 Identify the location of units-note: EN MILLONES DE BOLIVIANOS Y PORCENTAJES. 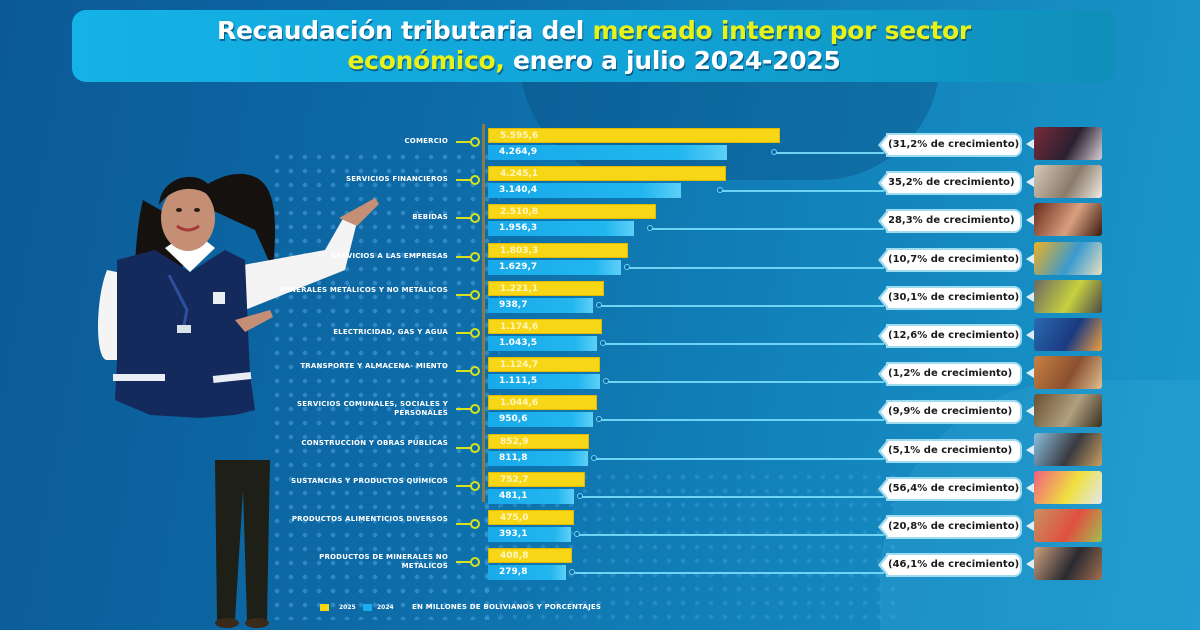
(507, 607).